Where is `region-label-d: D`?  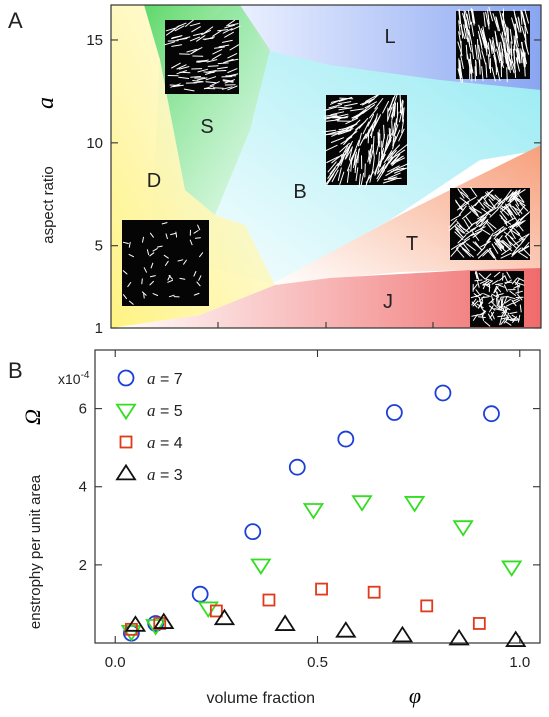
region-label-d: D is located at coordinates (154, 181).